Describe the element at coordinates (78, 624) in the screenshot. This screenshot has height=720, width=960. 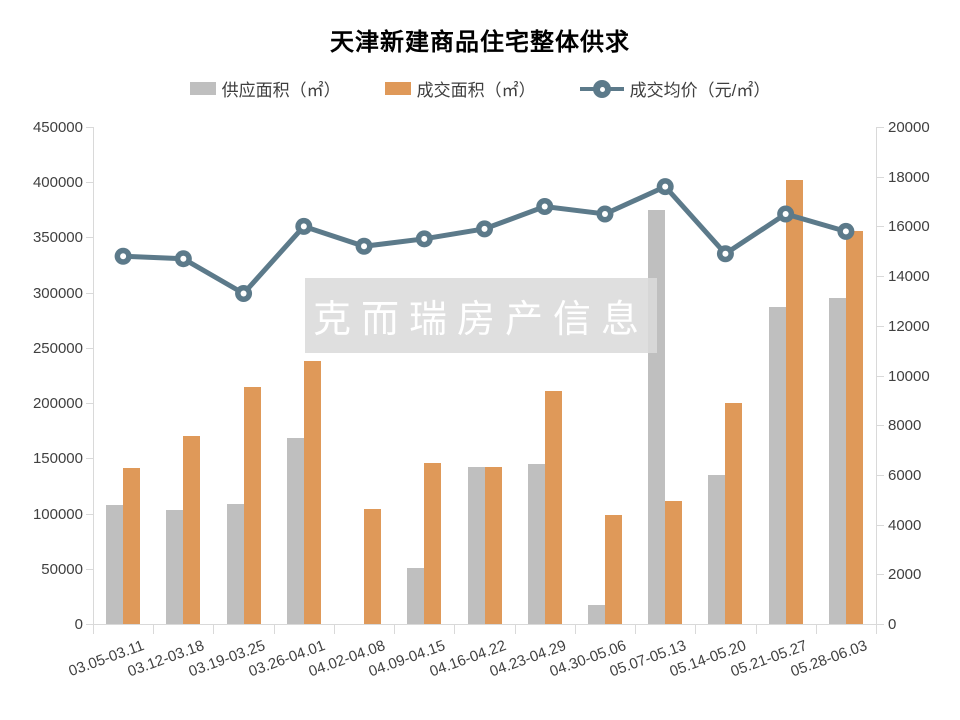
I see `left-axis-tick-label: 0` at that location.